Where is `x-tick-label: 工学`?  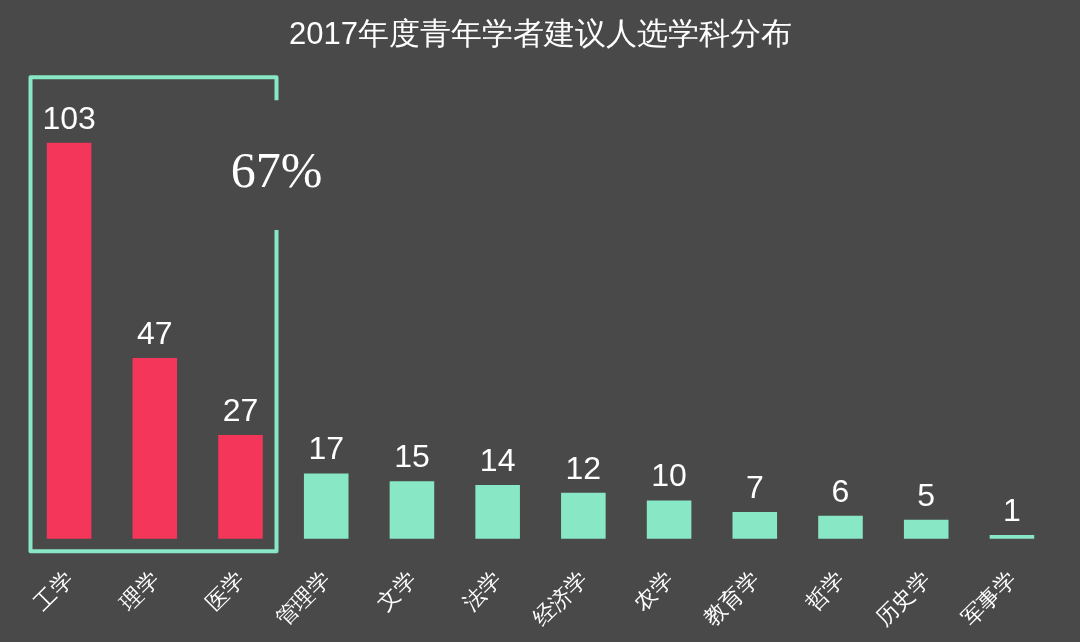
x-tick-label: 工学 is located at coordinates (53, 591).